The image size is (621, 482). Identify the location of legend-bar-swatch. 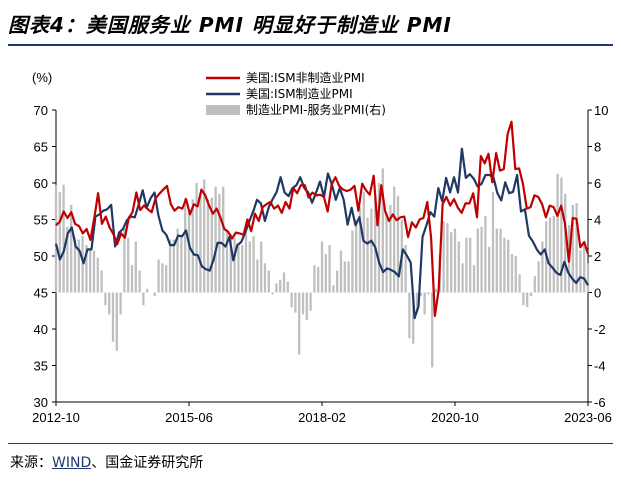
(223, 110).